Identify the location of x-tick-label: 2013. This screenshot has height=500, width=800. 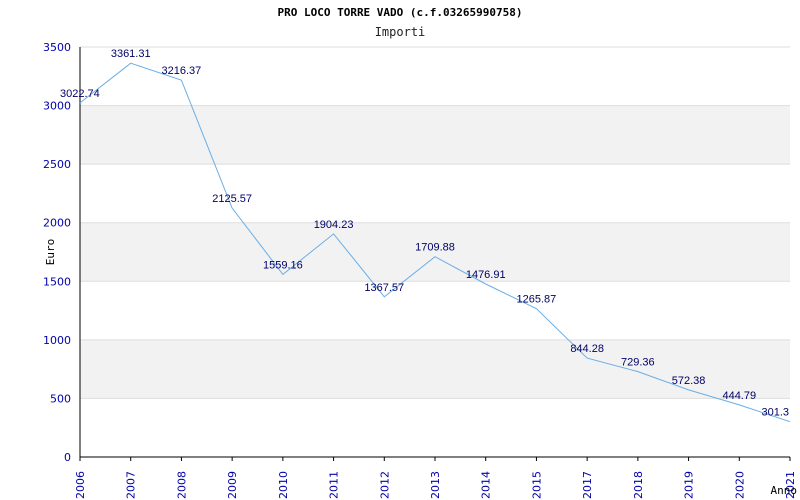
(435, 485).